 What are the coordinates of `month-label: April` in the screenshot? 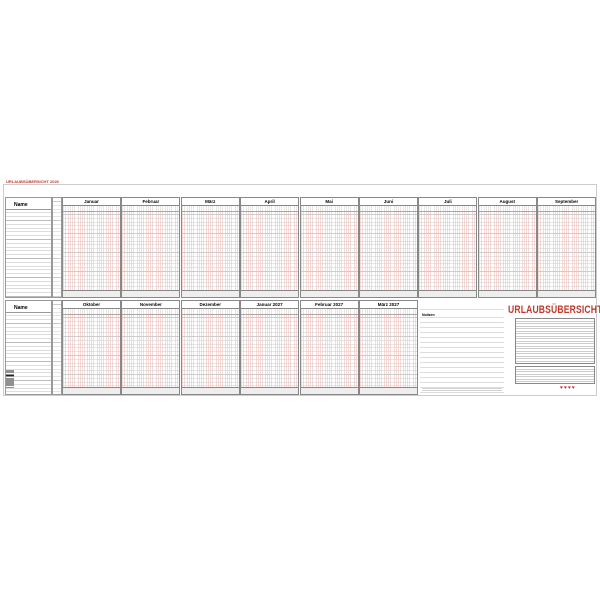 It's located at (270, 202).